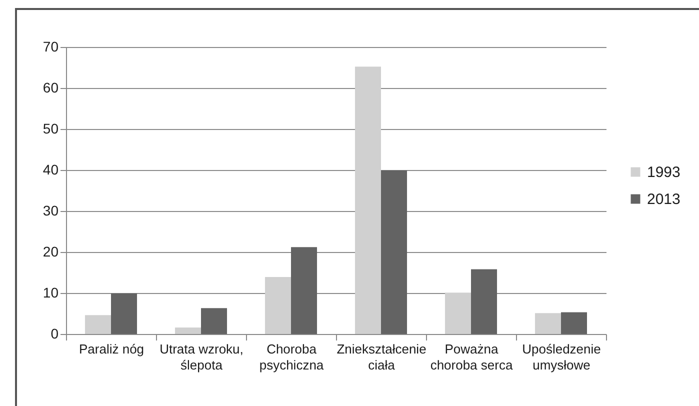  Describe the element at coordinates (202, 357) in the screenshot. I see `x-tick-label: Utrata wzroku, ślepota` at that location.